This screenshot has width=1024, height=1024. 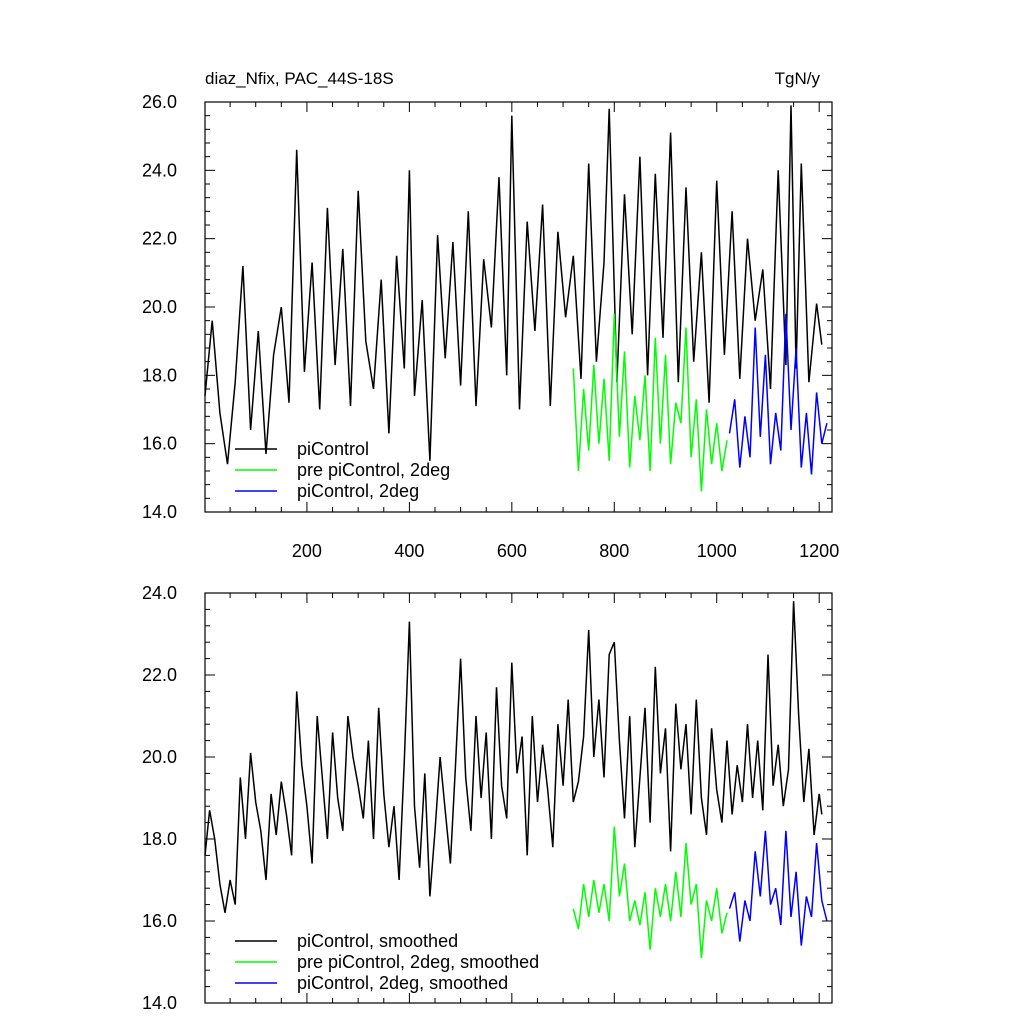 What do you see at coordinates (358, 491) in the screenshot?
I see `top-legend-label-2: piControl, 2deg` at bounding box center [358, 491].